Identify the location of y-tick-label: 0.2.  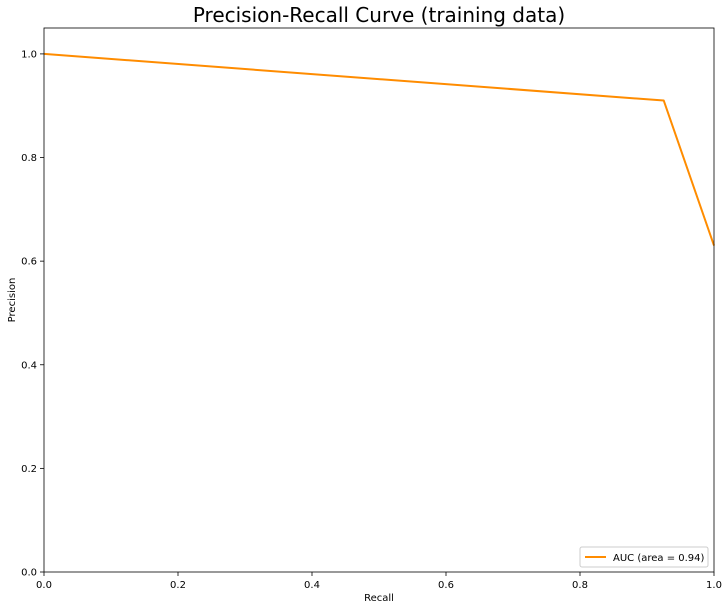
(29, 469).